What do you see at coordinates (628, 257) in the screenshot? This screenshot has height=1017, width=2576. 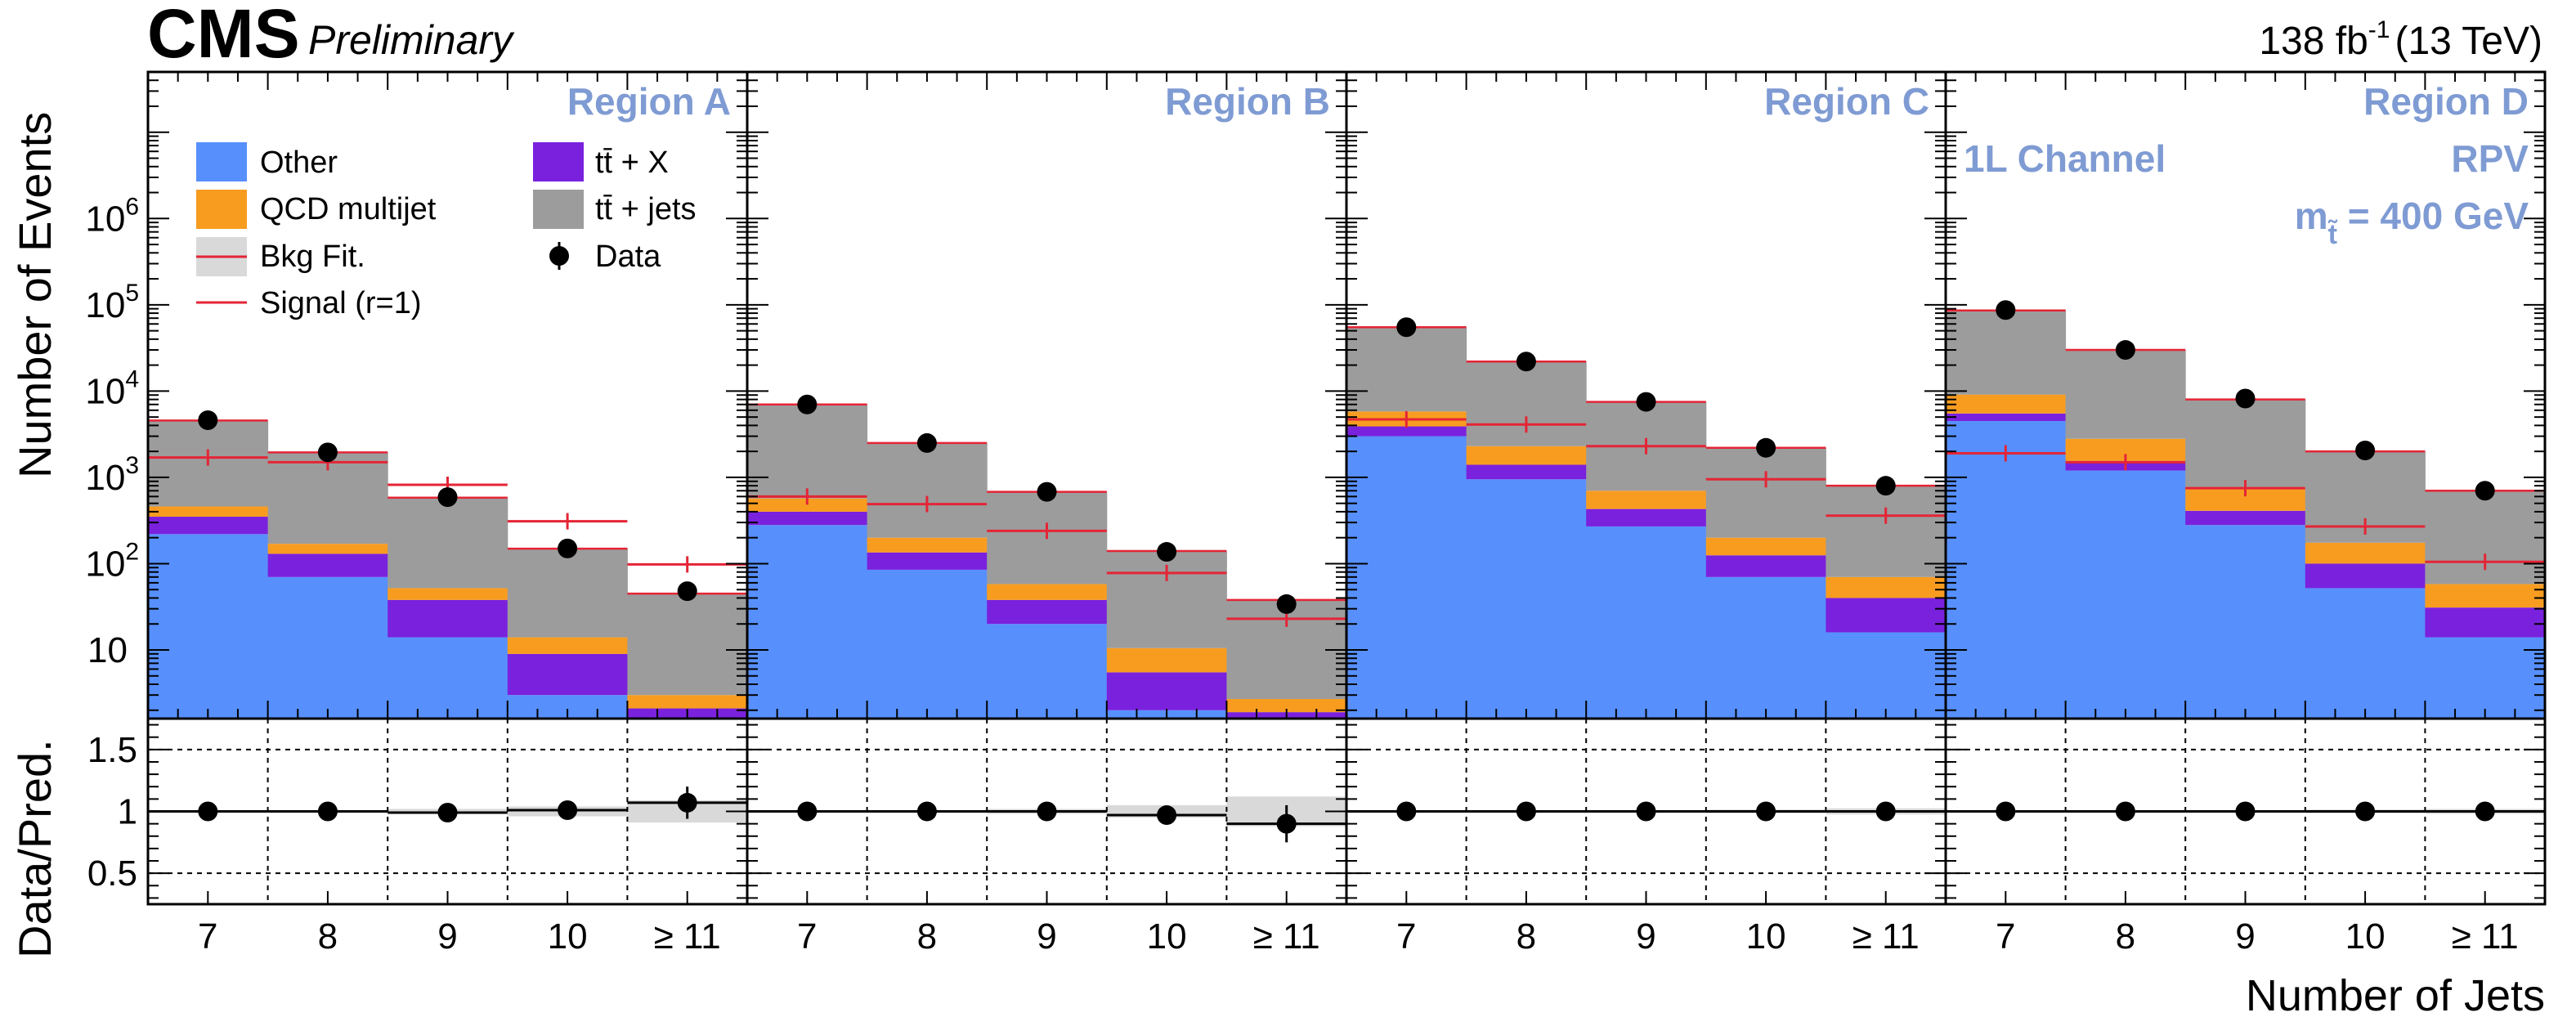 I see `legend-label-data: Data` at bounding box center [628, 257].